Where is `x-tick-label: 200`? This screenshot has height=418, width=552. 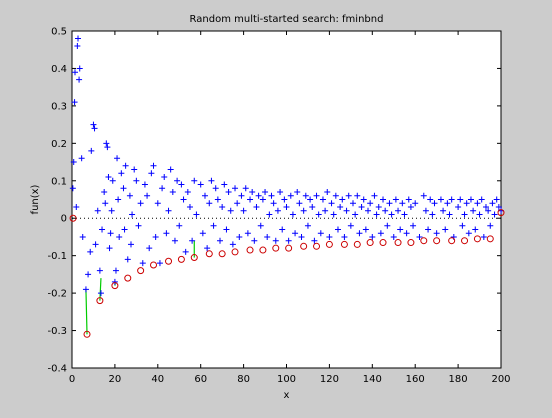
x-tick-label: 200 is located at coordinates (500, 379).